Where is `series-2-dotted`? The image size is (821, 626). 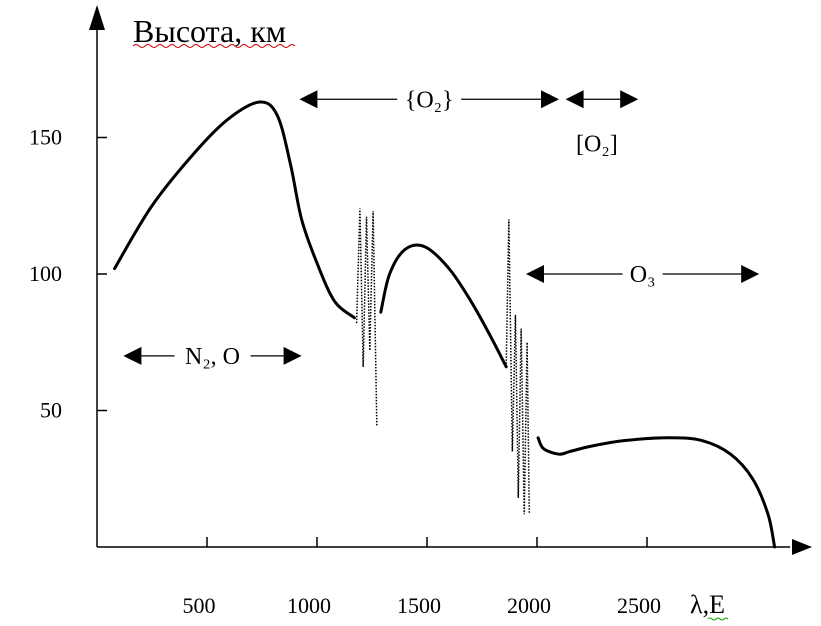
series-2-dotted is located at coordinates (366, 317).